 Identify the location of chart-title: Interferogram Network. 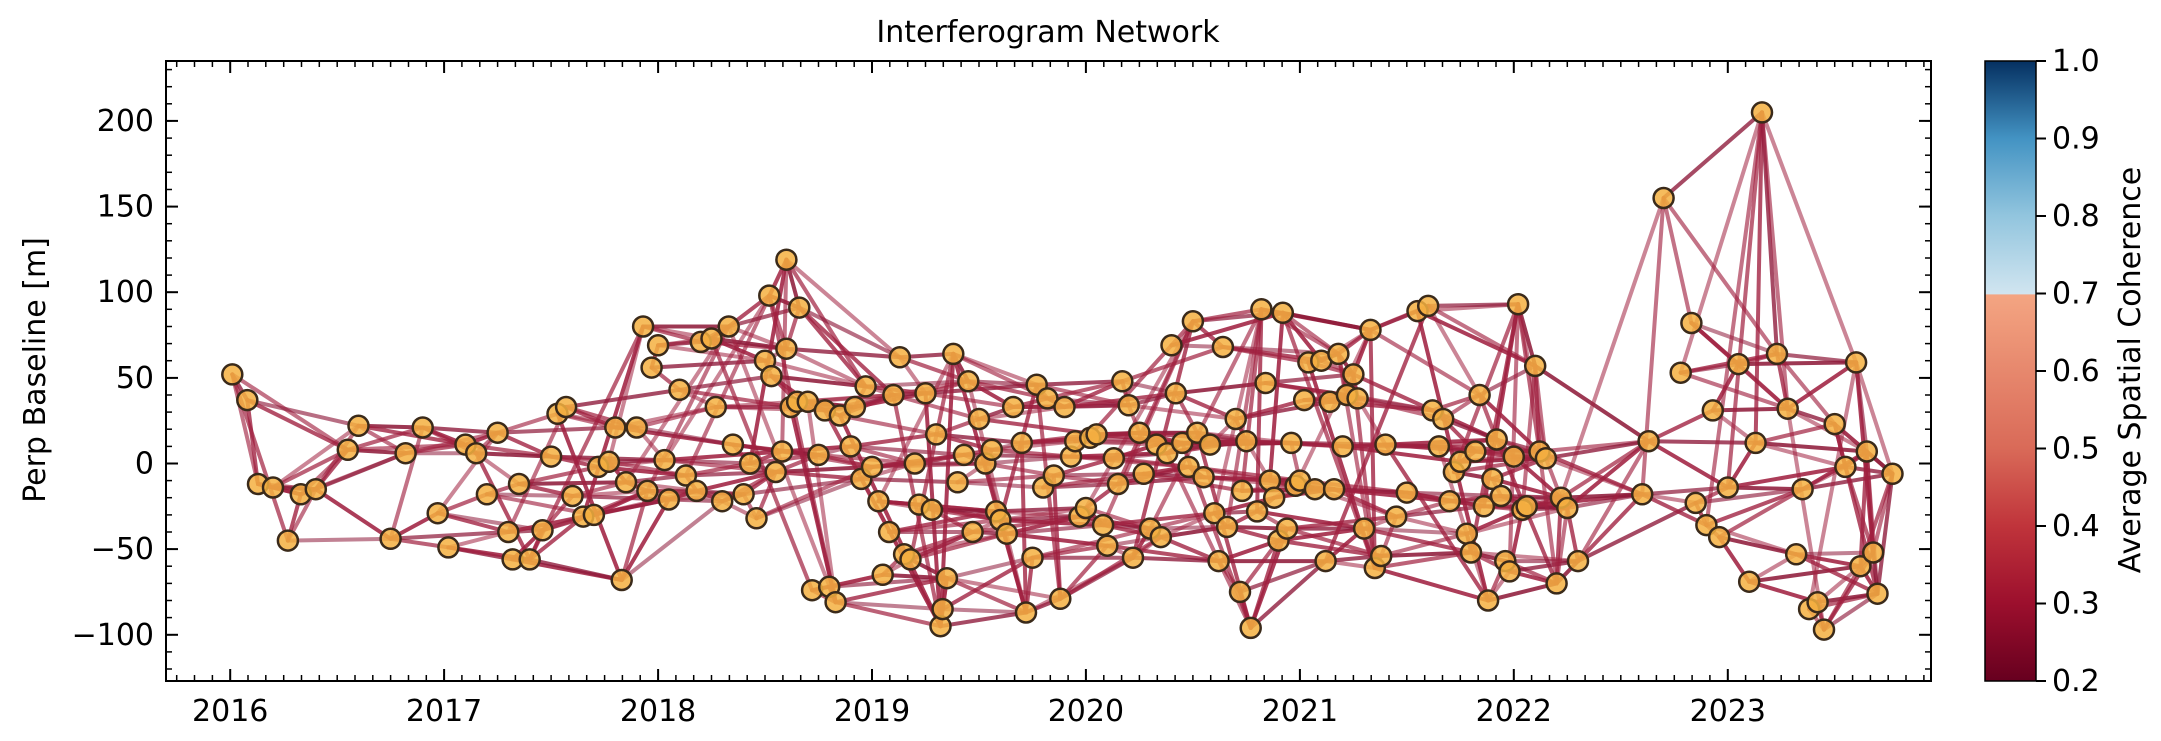
(1048, 32).